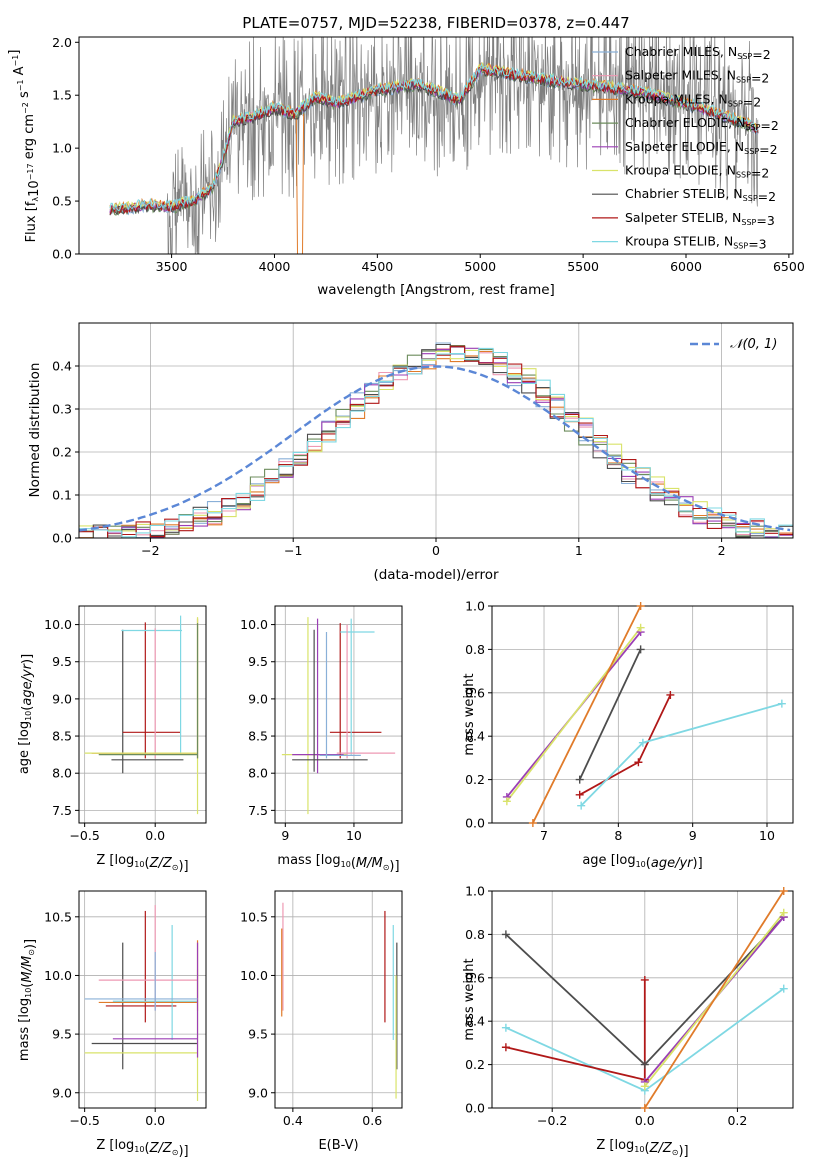  Describe the element at coordinates (172, 266) in the screenshot. I see `x-tick-label: 3500` at that location.